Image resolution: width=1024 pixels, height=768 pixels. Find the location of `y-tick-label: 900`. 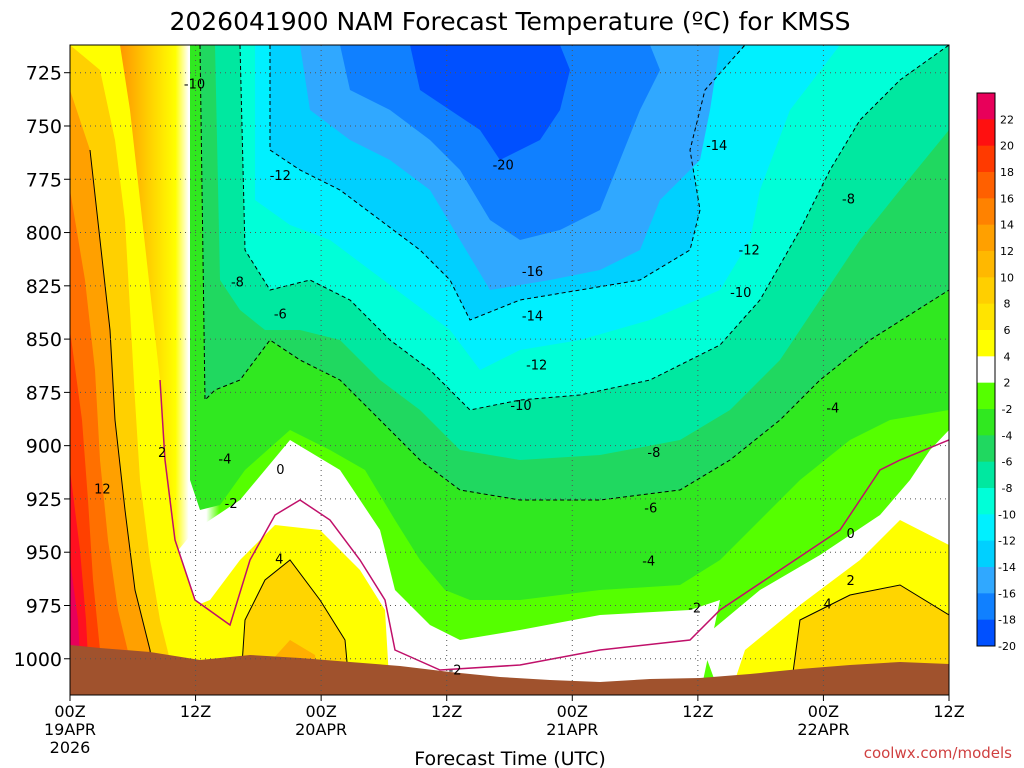

y-tick-label: 900 is located at coordinates (44, 447).